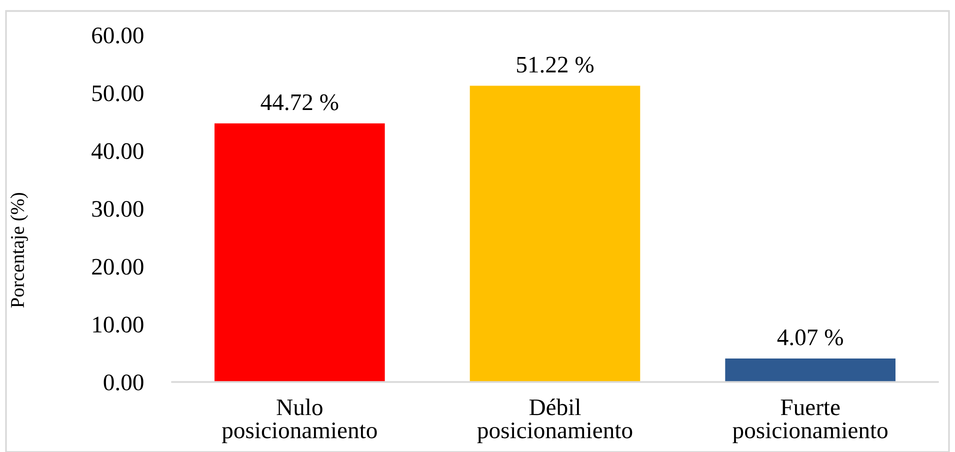  I want to click on y-tick-label: 20.00, so click(118, 266).